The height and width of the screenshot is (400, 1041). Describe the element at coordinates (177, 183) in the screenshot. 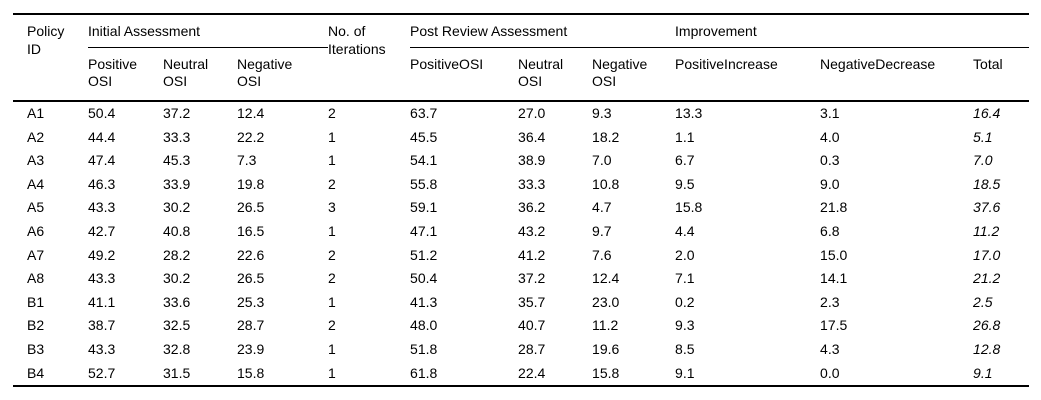

I see `value-cell: 33.9` at that location.